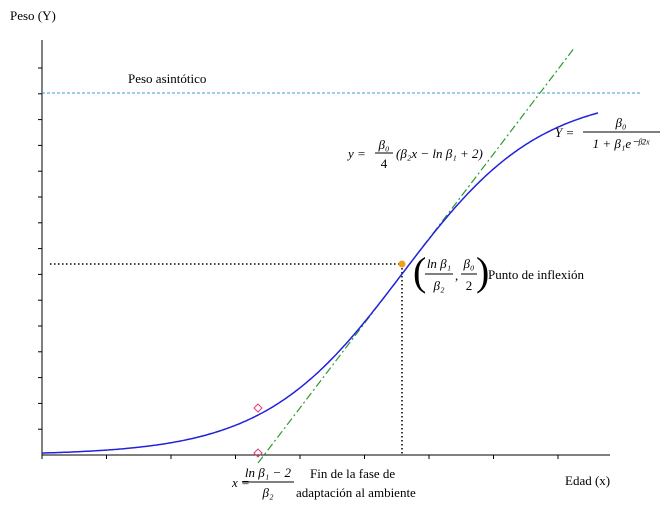 Image resolution: width=669 pixels, height=508 pixels. I want to click on marker-axis, so click(258, 453).